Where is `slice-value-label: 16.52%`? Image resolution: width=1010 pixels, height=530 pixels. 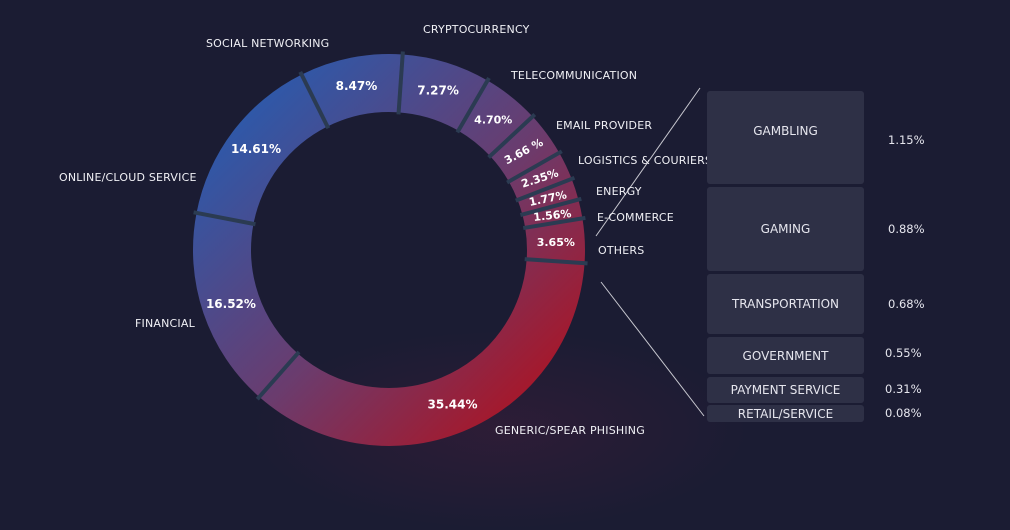 slice-value-label: 16.52% is located at coordinates (231, 304).